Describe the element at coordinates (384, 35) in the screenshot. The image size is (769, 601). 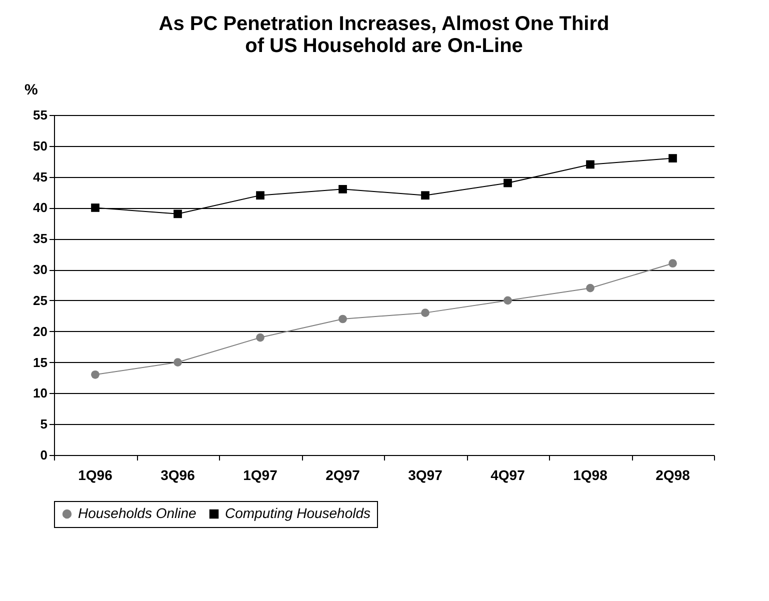
I see `chart-title: As PC Penetration Increases, Almost One Third of US Household are On-Line` at that location.